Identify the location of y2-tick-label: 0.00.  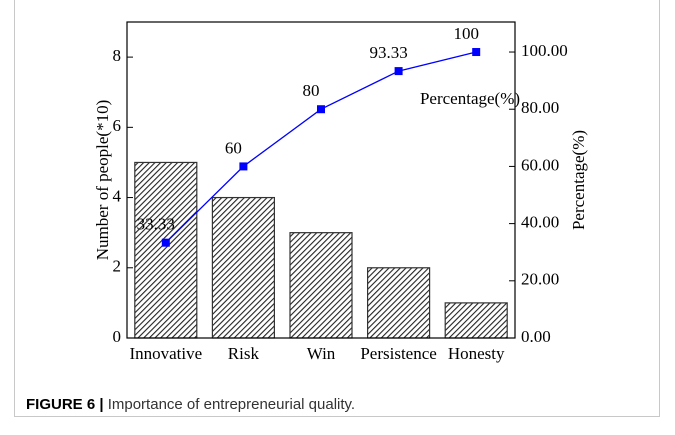
(536, 336).